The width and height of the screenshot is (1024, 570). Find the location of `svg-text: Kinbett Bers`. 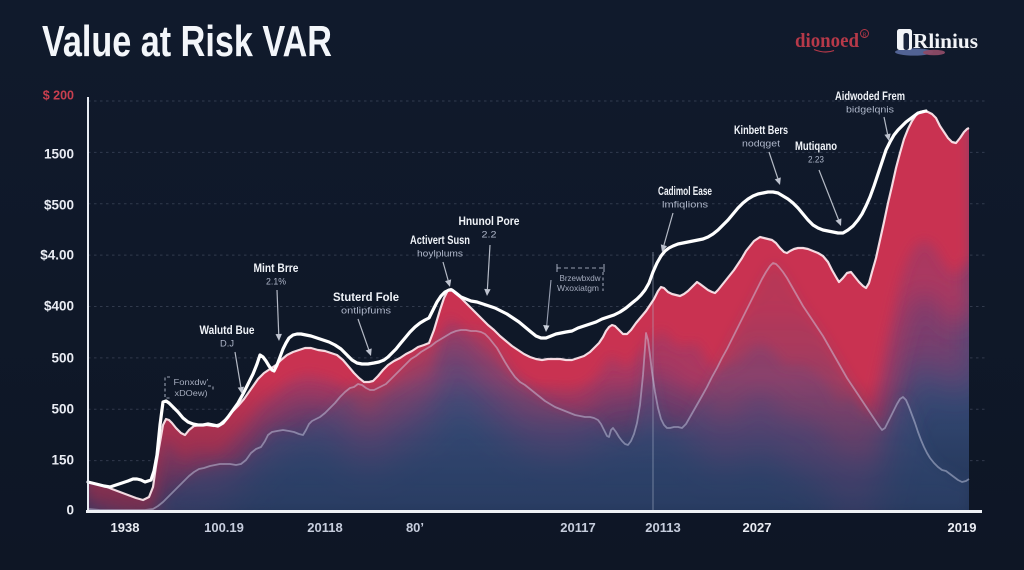

svg-text: Kinbett Bers is located at coordinates (761, 131).